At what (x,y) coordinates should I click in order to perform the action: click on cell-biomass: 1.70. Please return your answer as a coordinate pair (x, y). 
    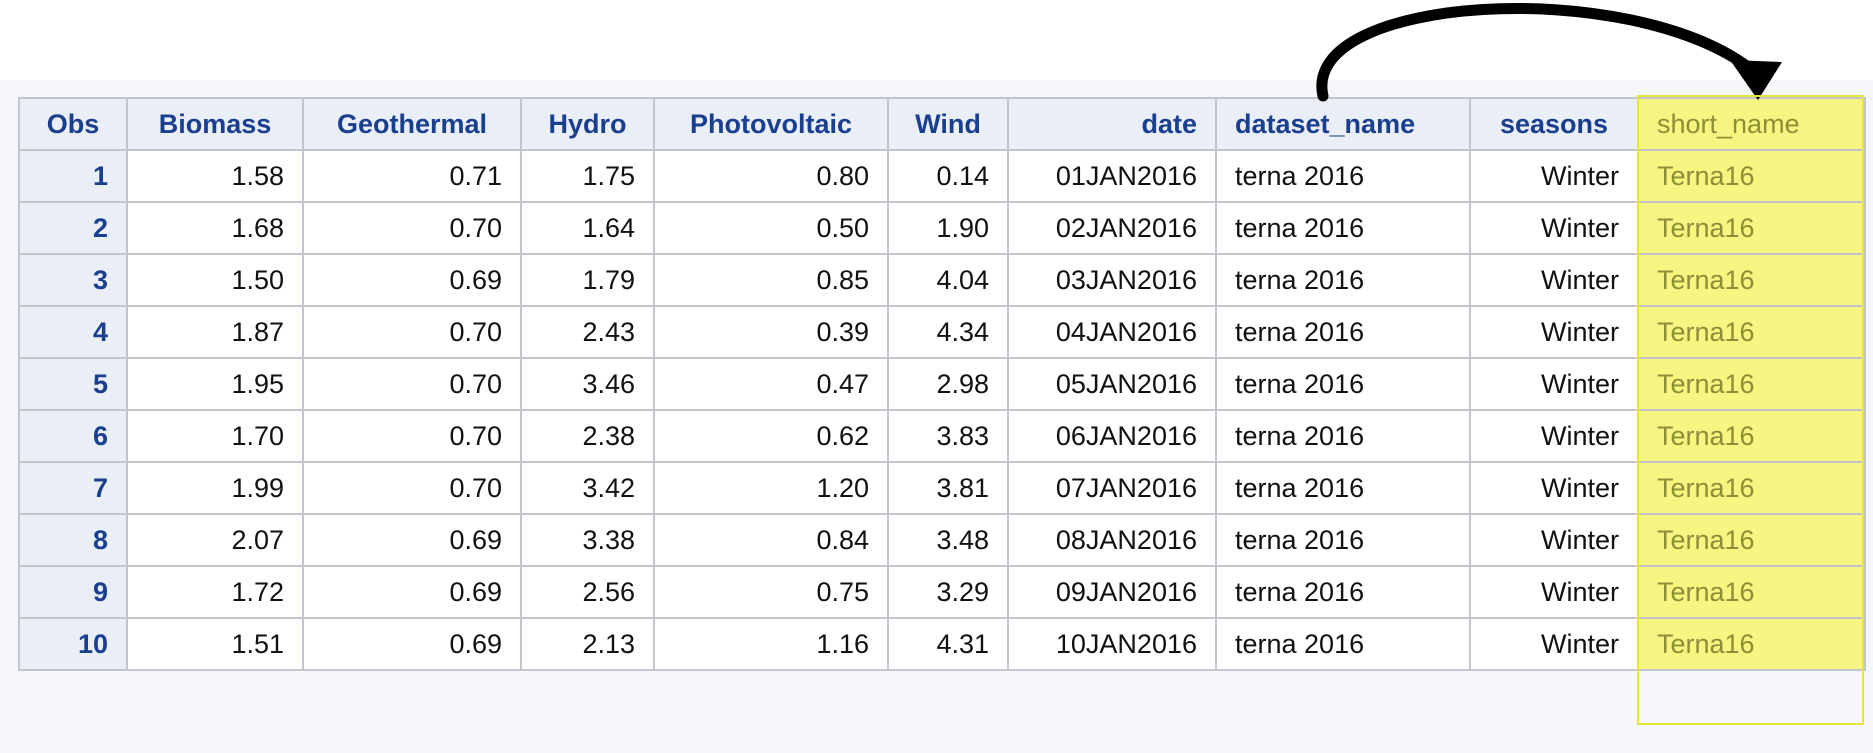
    Looking at the image, I should click on (215, 436).